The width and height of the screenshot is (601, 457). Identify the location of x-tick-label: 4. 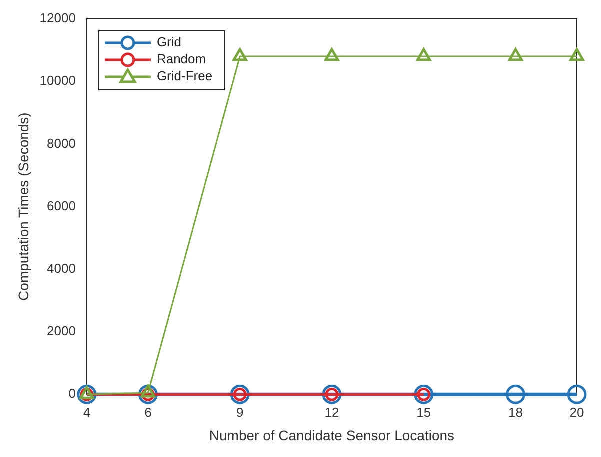
(87, 412).